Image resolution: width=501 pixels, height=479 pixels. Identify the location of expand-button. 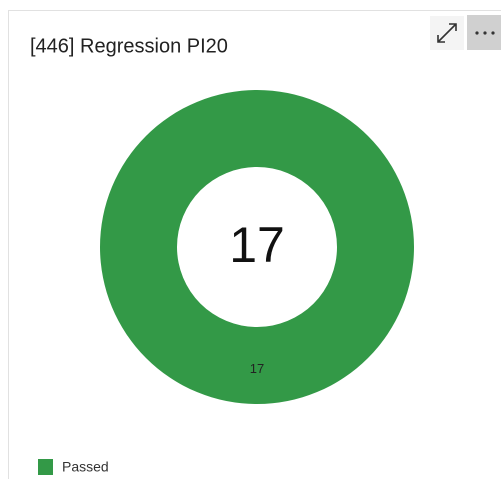
(447, 33).